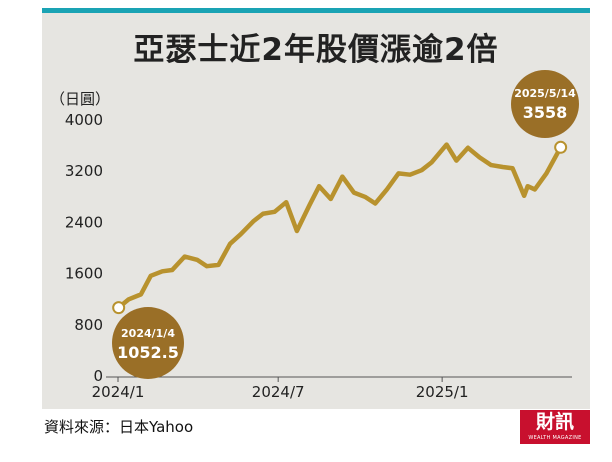 The width and height of the screenshot is (612, 462). Describe the element at coordinates (84, 274) in the screenshot. I see `y-tick-label: 1600` at that location.